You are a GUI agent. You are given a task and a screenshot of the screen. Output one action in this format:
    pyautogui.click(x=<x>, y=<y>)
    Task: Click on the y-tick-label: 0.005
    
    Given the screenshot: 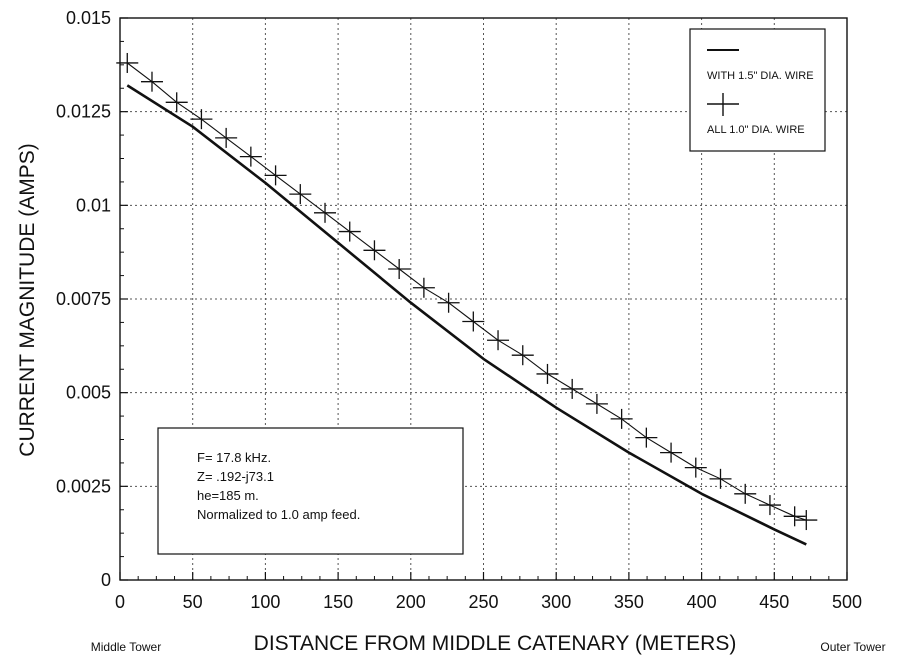 What is the action you would take?
    pyautogui.click(x=88, y=393)
    